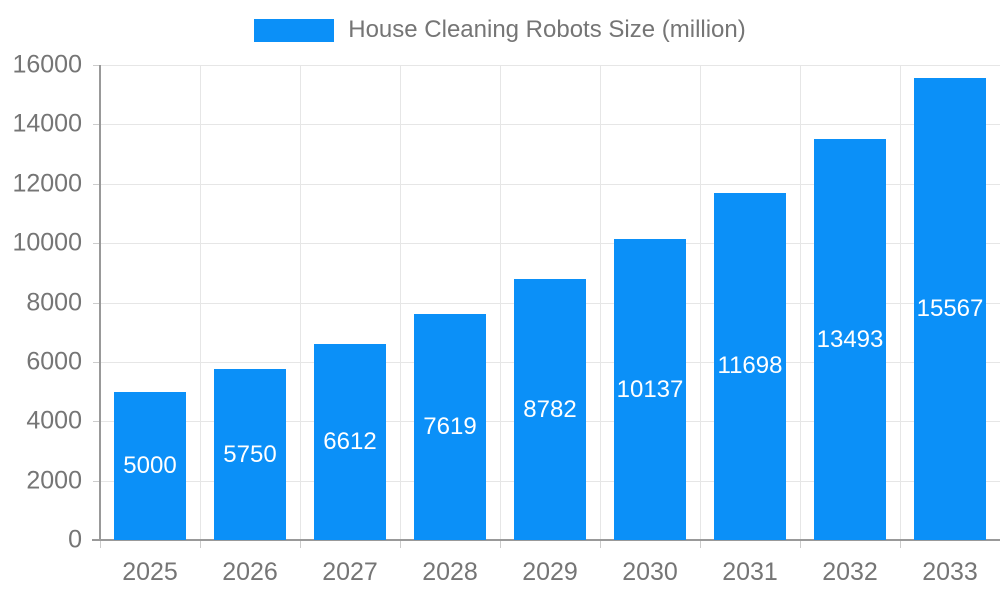  Describe the element at coordinates (47, 123) in the screenshot. I see `y-axis-tick-label: 14000` at that location.